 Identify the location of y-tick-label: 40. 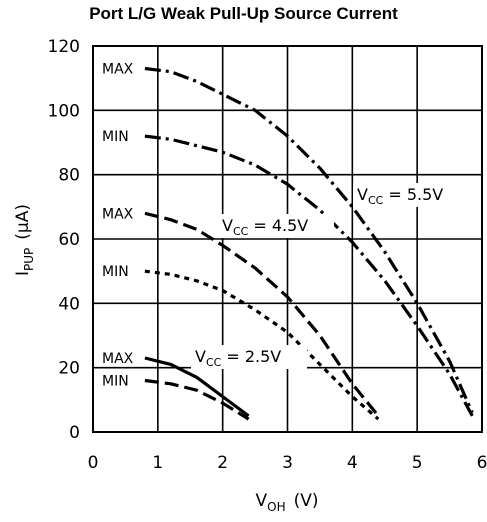
(69, 304).